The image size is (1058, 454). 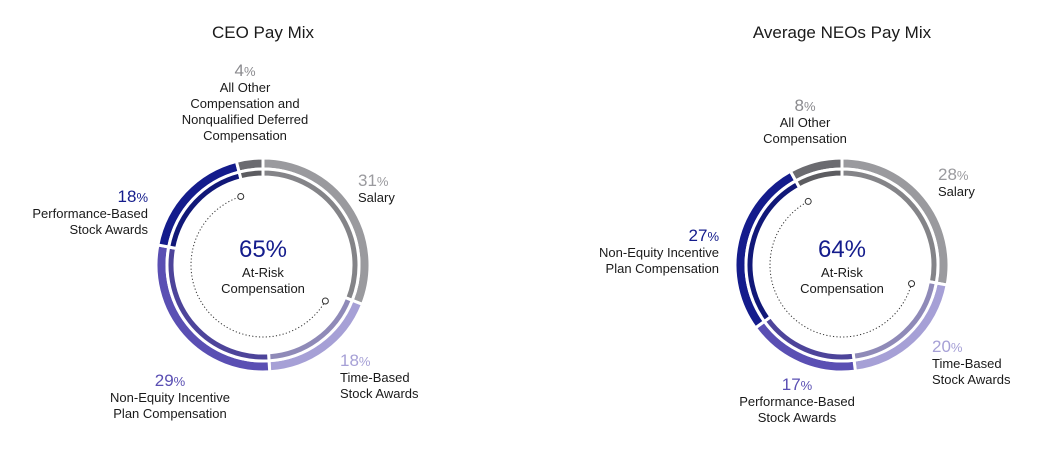 I want to click on slice-percent: 31%, so click(x=373, y=180).